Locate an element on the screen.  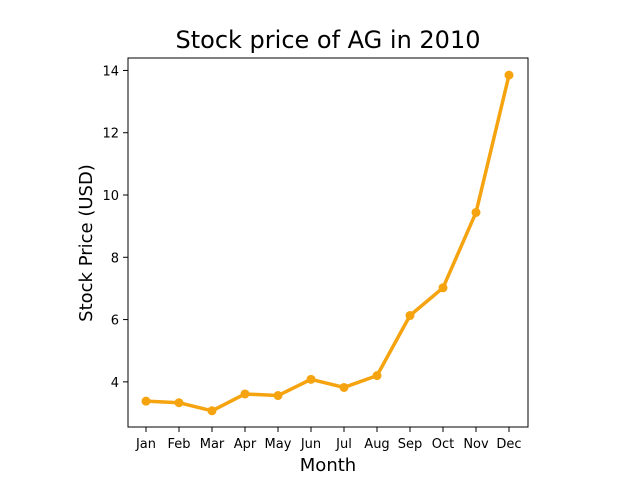
x-tick-label: Feb is located at coordinates (178, 444).